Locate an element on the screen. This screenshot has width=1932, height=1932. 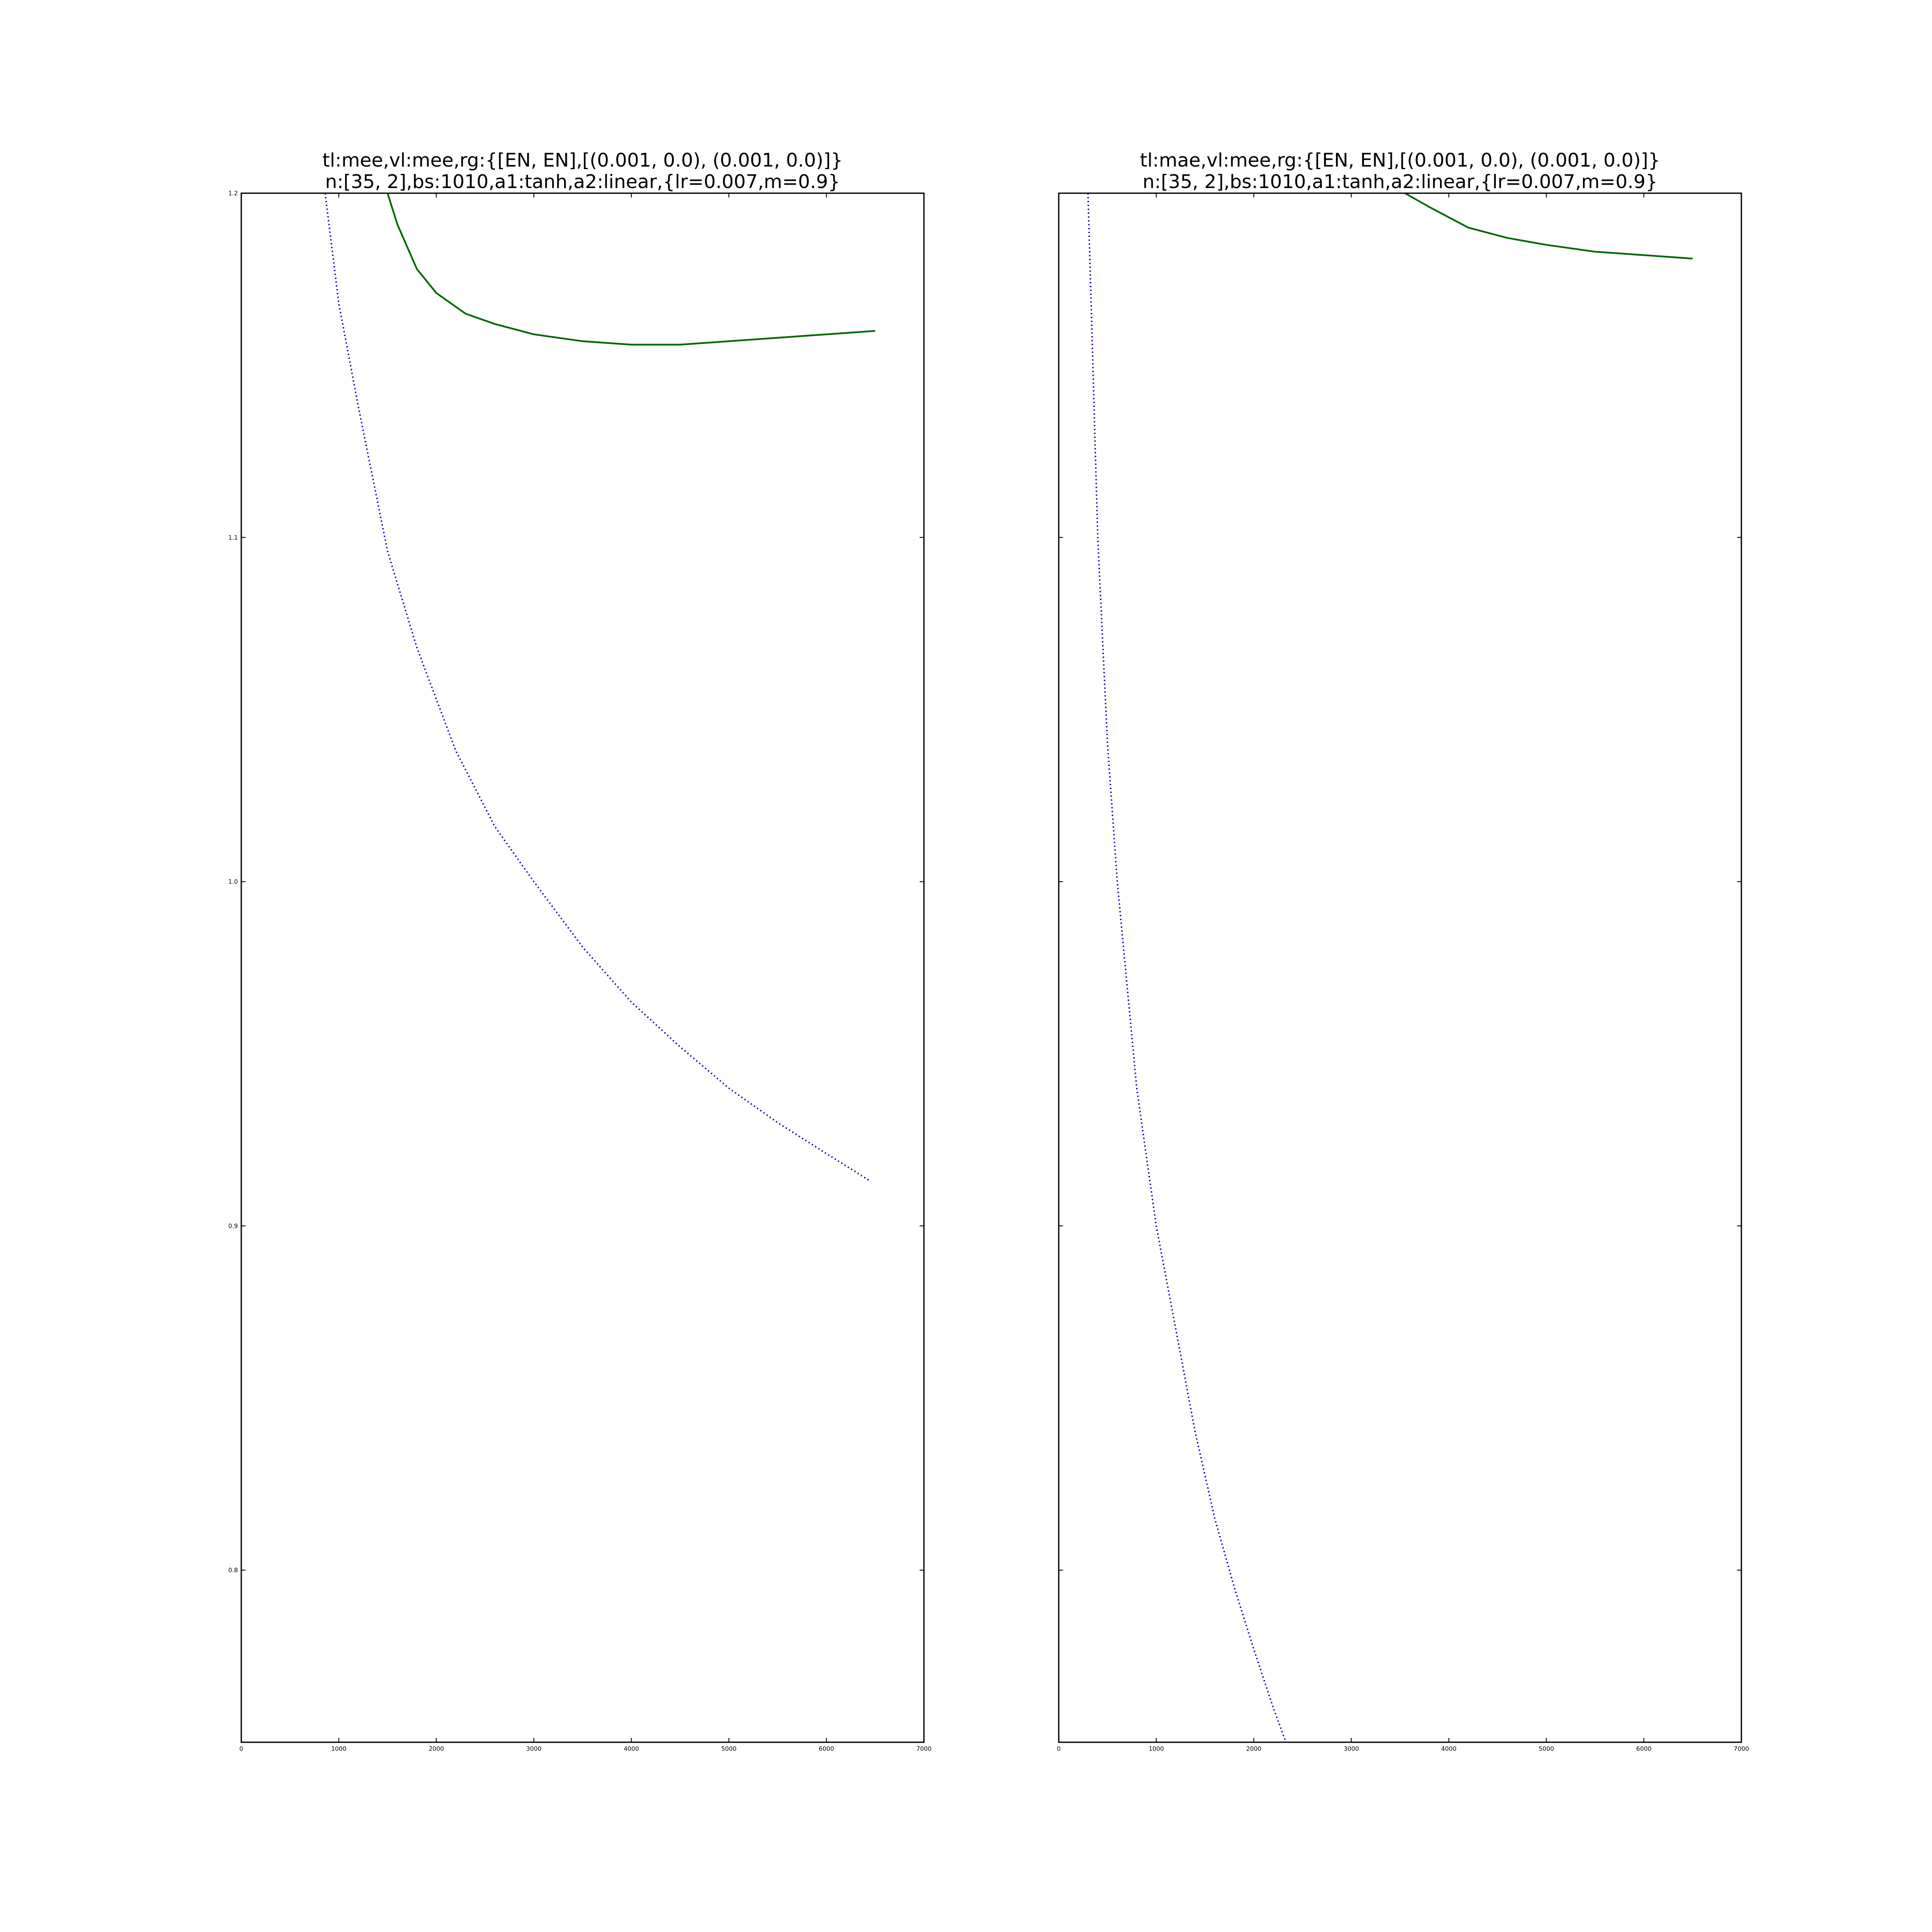
y-tick-label: 0.8 is located at coordinates (233, 1570).